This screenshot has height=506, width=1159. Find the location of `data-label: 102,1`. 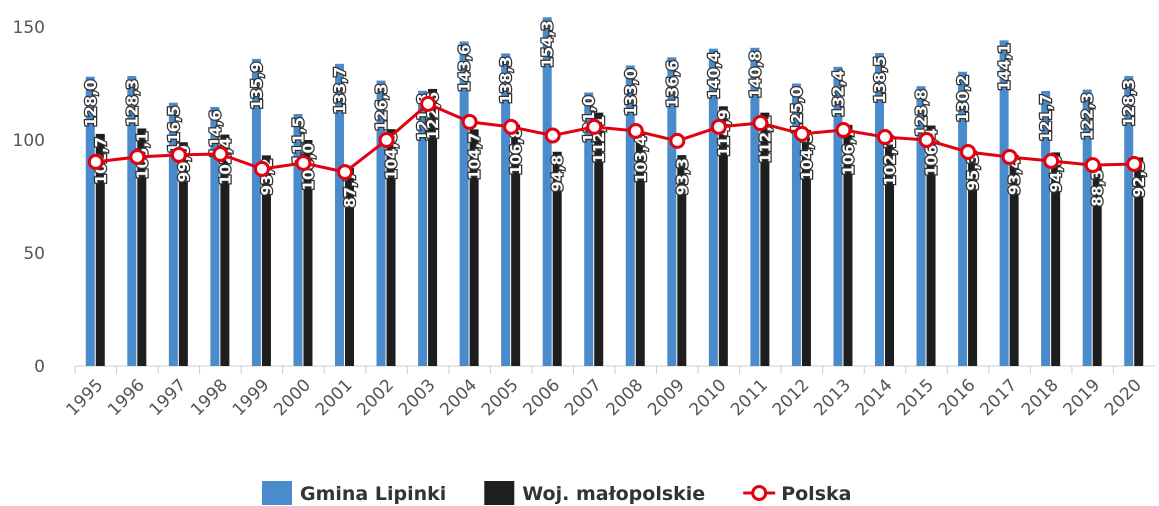

data-label: 102,1 is located at coordinates (890, 161).